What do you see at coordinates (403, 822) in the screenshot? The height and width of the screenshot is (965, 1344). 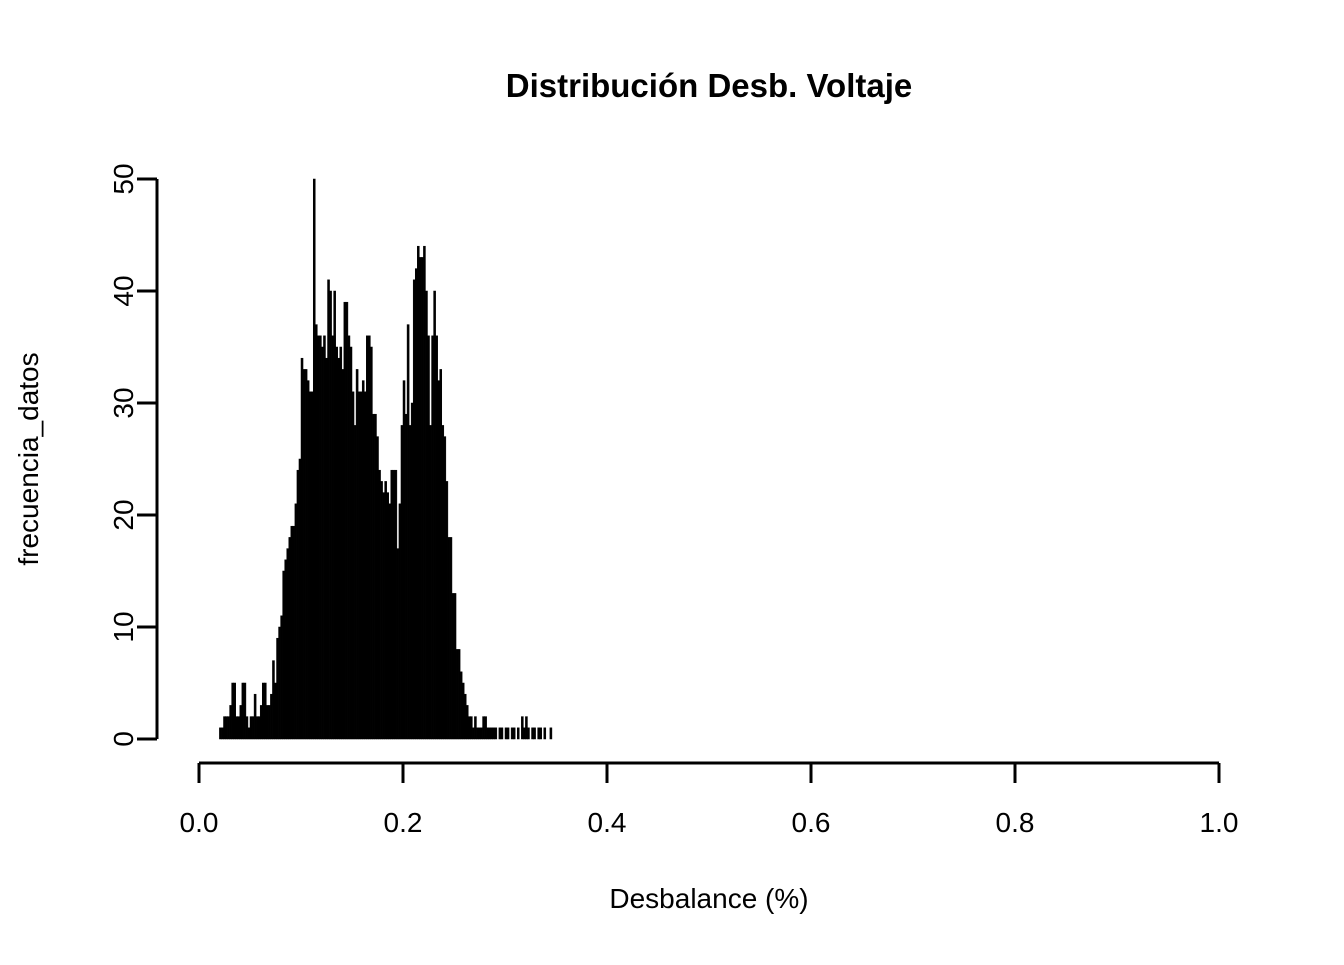 I see `x-tick-label: 0.2` at bounding box center [403, 822].